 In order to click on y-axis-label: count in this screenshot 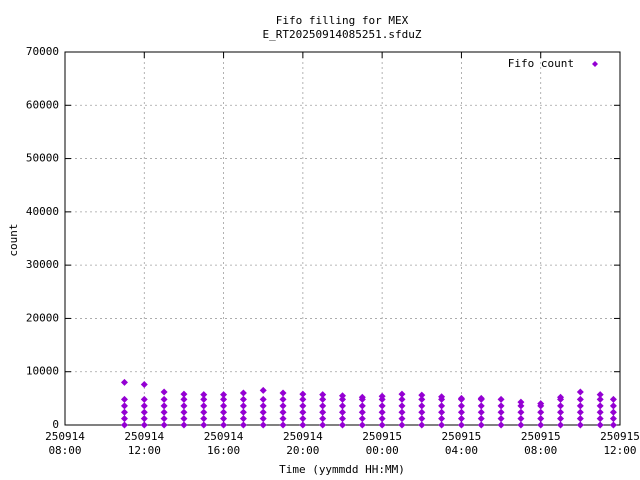, I will do `click(13, 239)`.